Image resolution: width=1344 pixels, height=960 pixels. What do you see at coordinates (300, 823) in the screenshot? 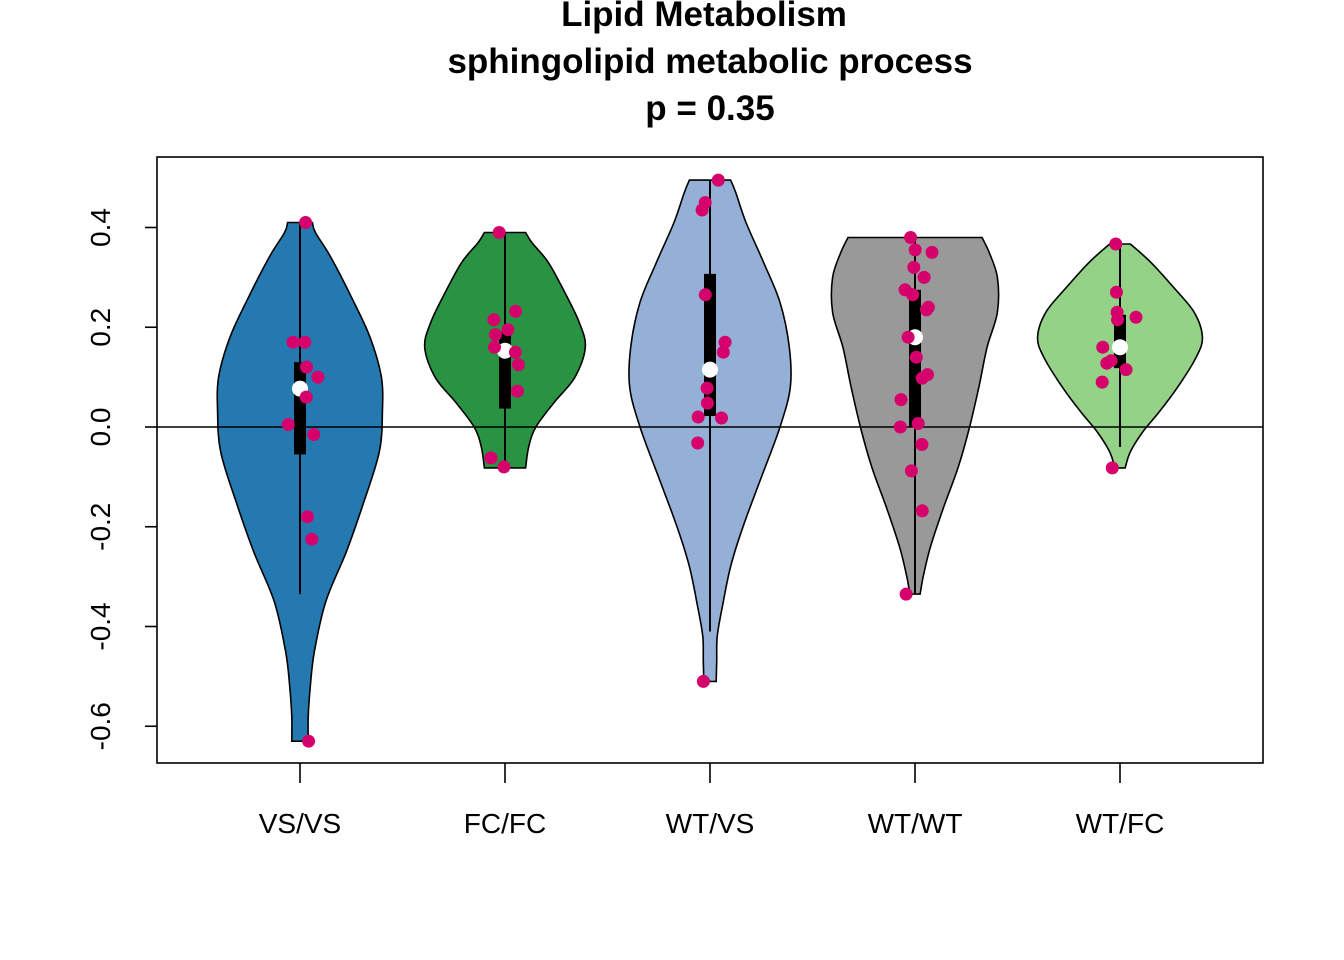
I see `x-tick-label: VS/VS` at bounding box center [300, 823].